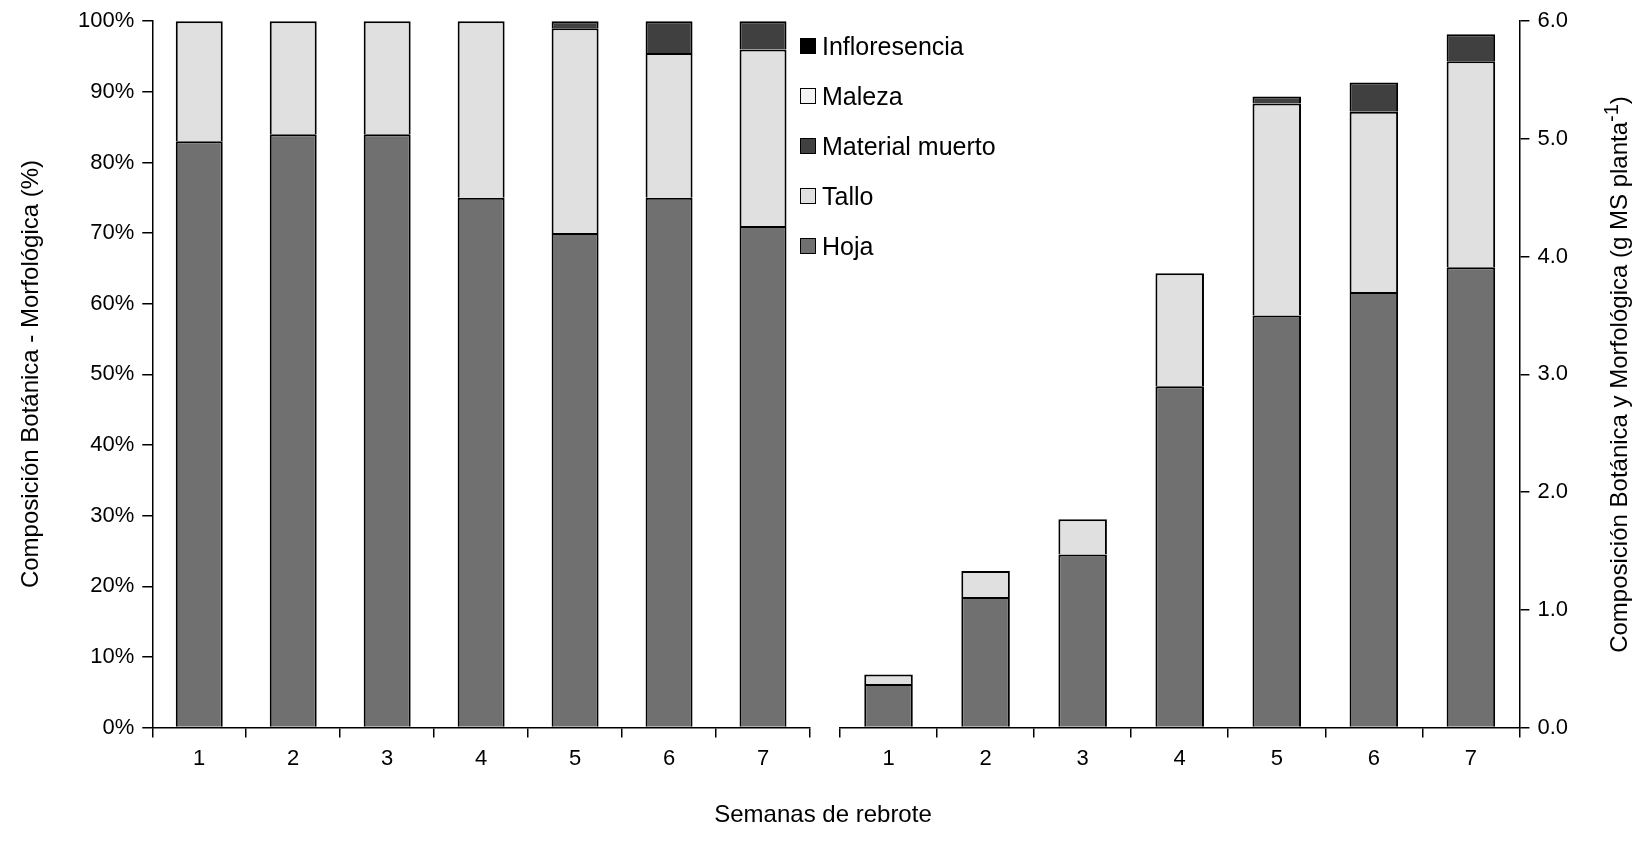  What do you see at coordinates (1553, 137) in the screenshot?
I see `y2-tick-label: 5.0` at bounding box center [1553, 137].